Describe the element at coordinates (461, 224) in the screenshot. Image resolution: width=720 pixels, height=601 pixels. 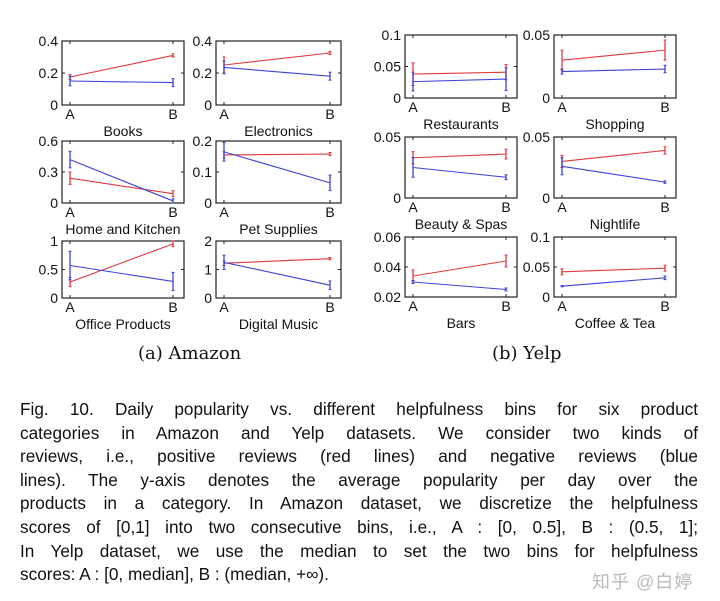
I see `chart-title: Beauty & Spas` at that location.